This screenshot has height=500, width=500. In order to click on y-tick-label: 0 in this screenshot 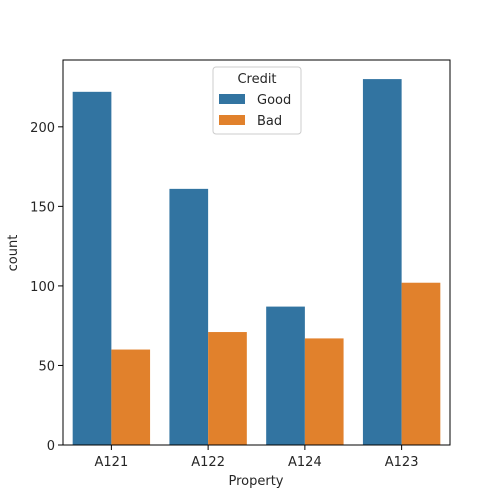, I will do `click(51, 446)`.